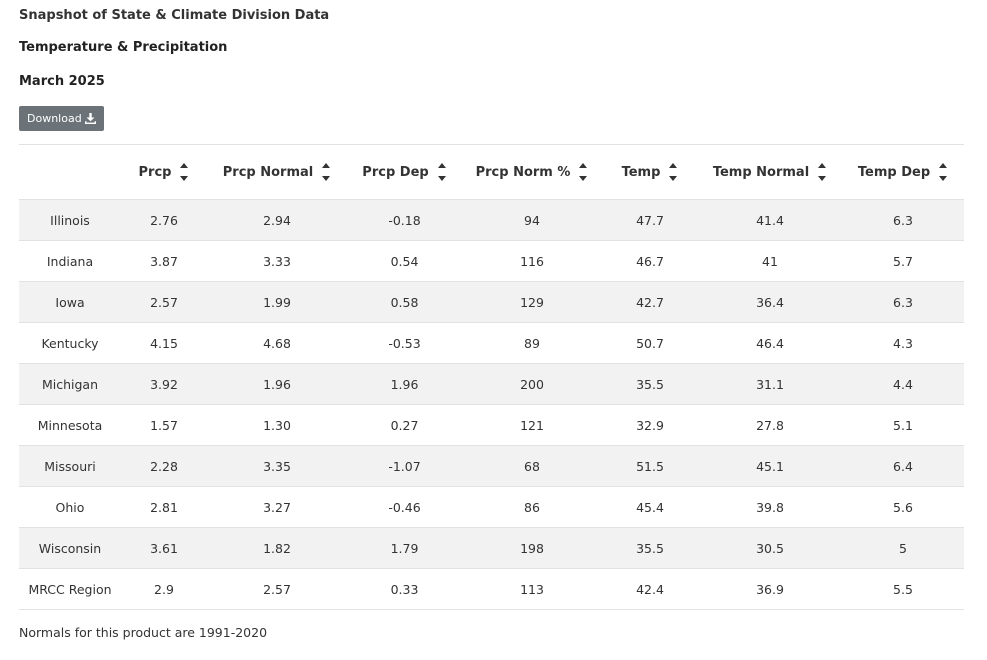 This screenshot has width=987, height=660. Describe the element at coordinates (770, 589) in the screenshot. I see `table-cell: 36.9` at that location.